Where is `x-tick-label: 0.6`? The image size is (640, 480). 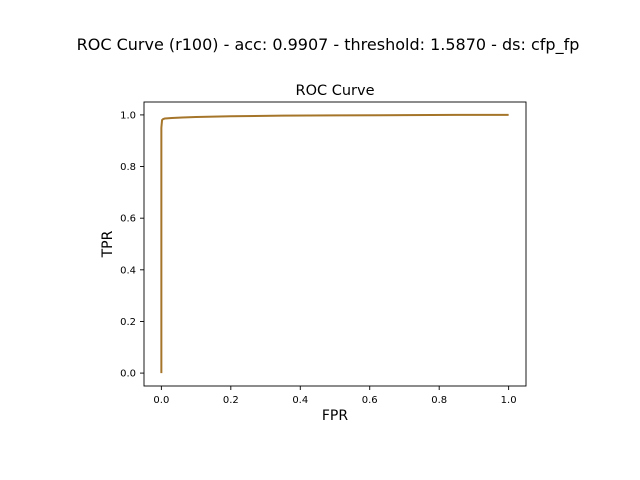 x-tick-label: 0.6 is located at coordinates (370, 400).